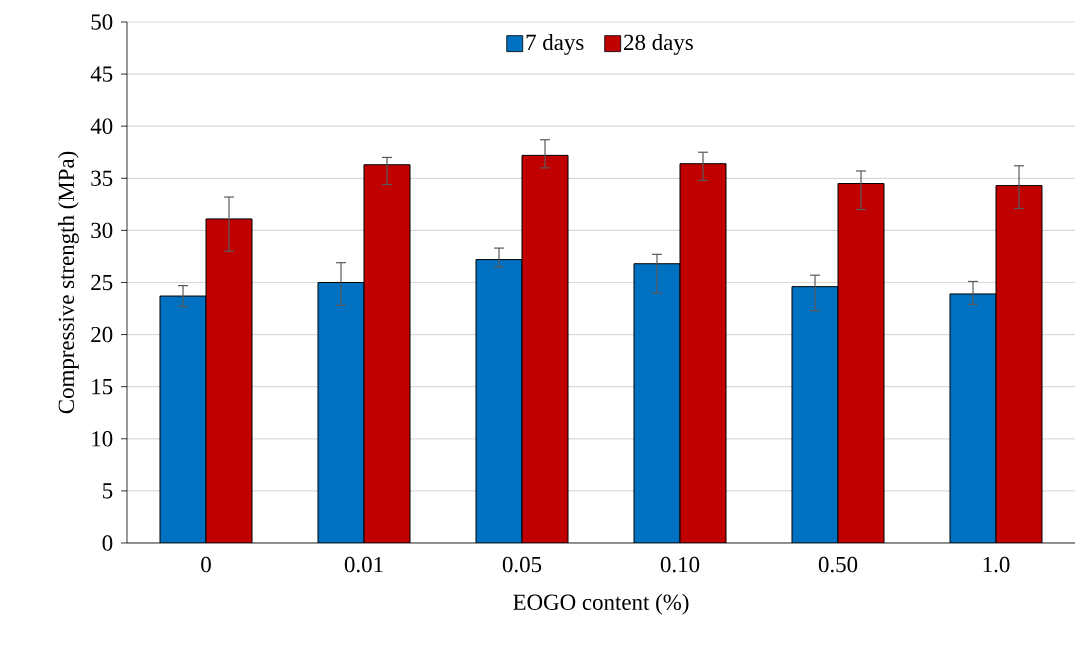 The image size is (1089, 648). What do you see at coordinates (102, 282) in the screenshot?
I see `y-tick-label: 25` at bounding box center [102, 282].